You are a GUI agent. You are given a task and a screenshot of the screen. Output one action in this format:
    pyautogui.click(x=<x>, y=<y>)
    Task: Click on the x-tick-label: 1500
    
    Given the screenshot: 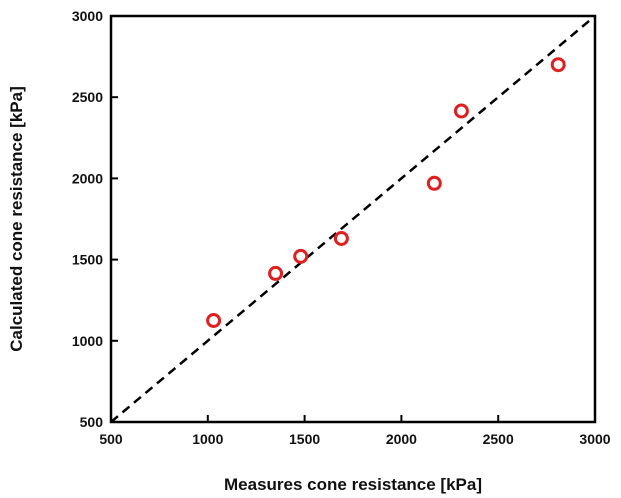 What is the action you would take?
    pyautogui.click(x=304, y=439)
    